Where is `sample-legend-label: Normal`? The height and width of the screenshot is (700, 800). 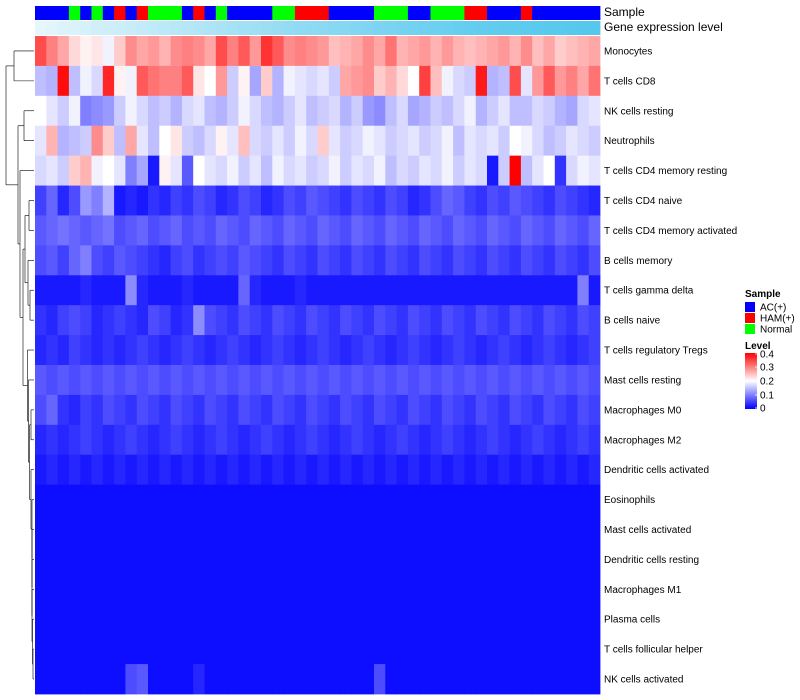 sample-legend-label: Normal is located at coordinates (776, 330).